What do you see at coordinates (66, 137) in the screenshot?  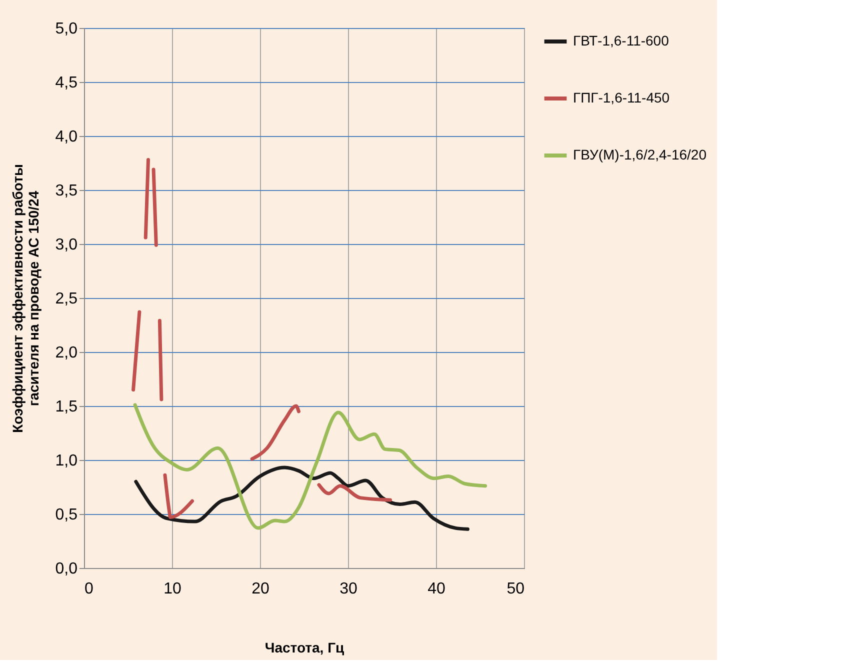 I see `y-tick-label: 4,0` at bounding box center [66, 137].